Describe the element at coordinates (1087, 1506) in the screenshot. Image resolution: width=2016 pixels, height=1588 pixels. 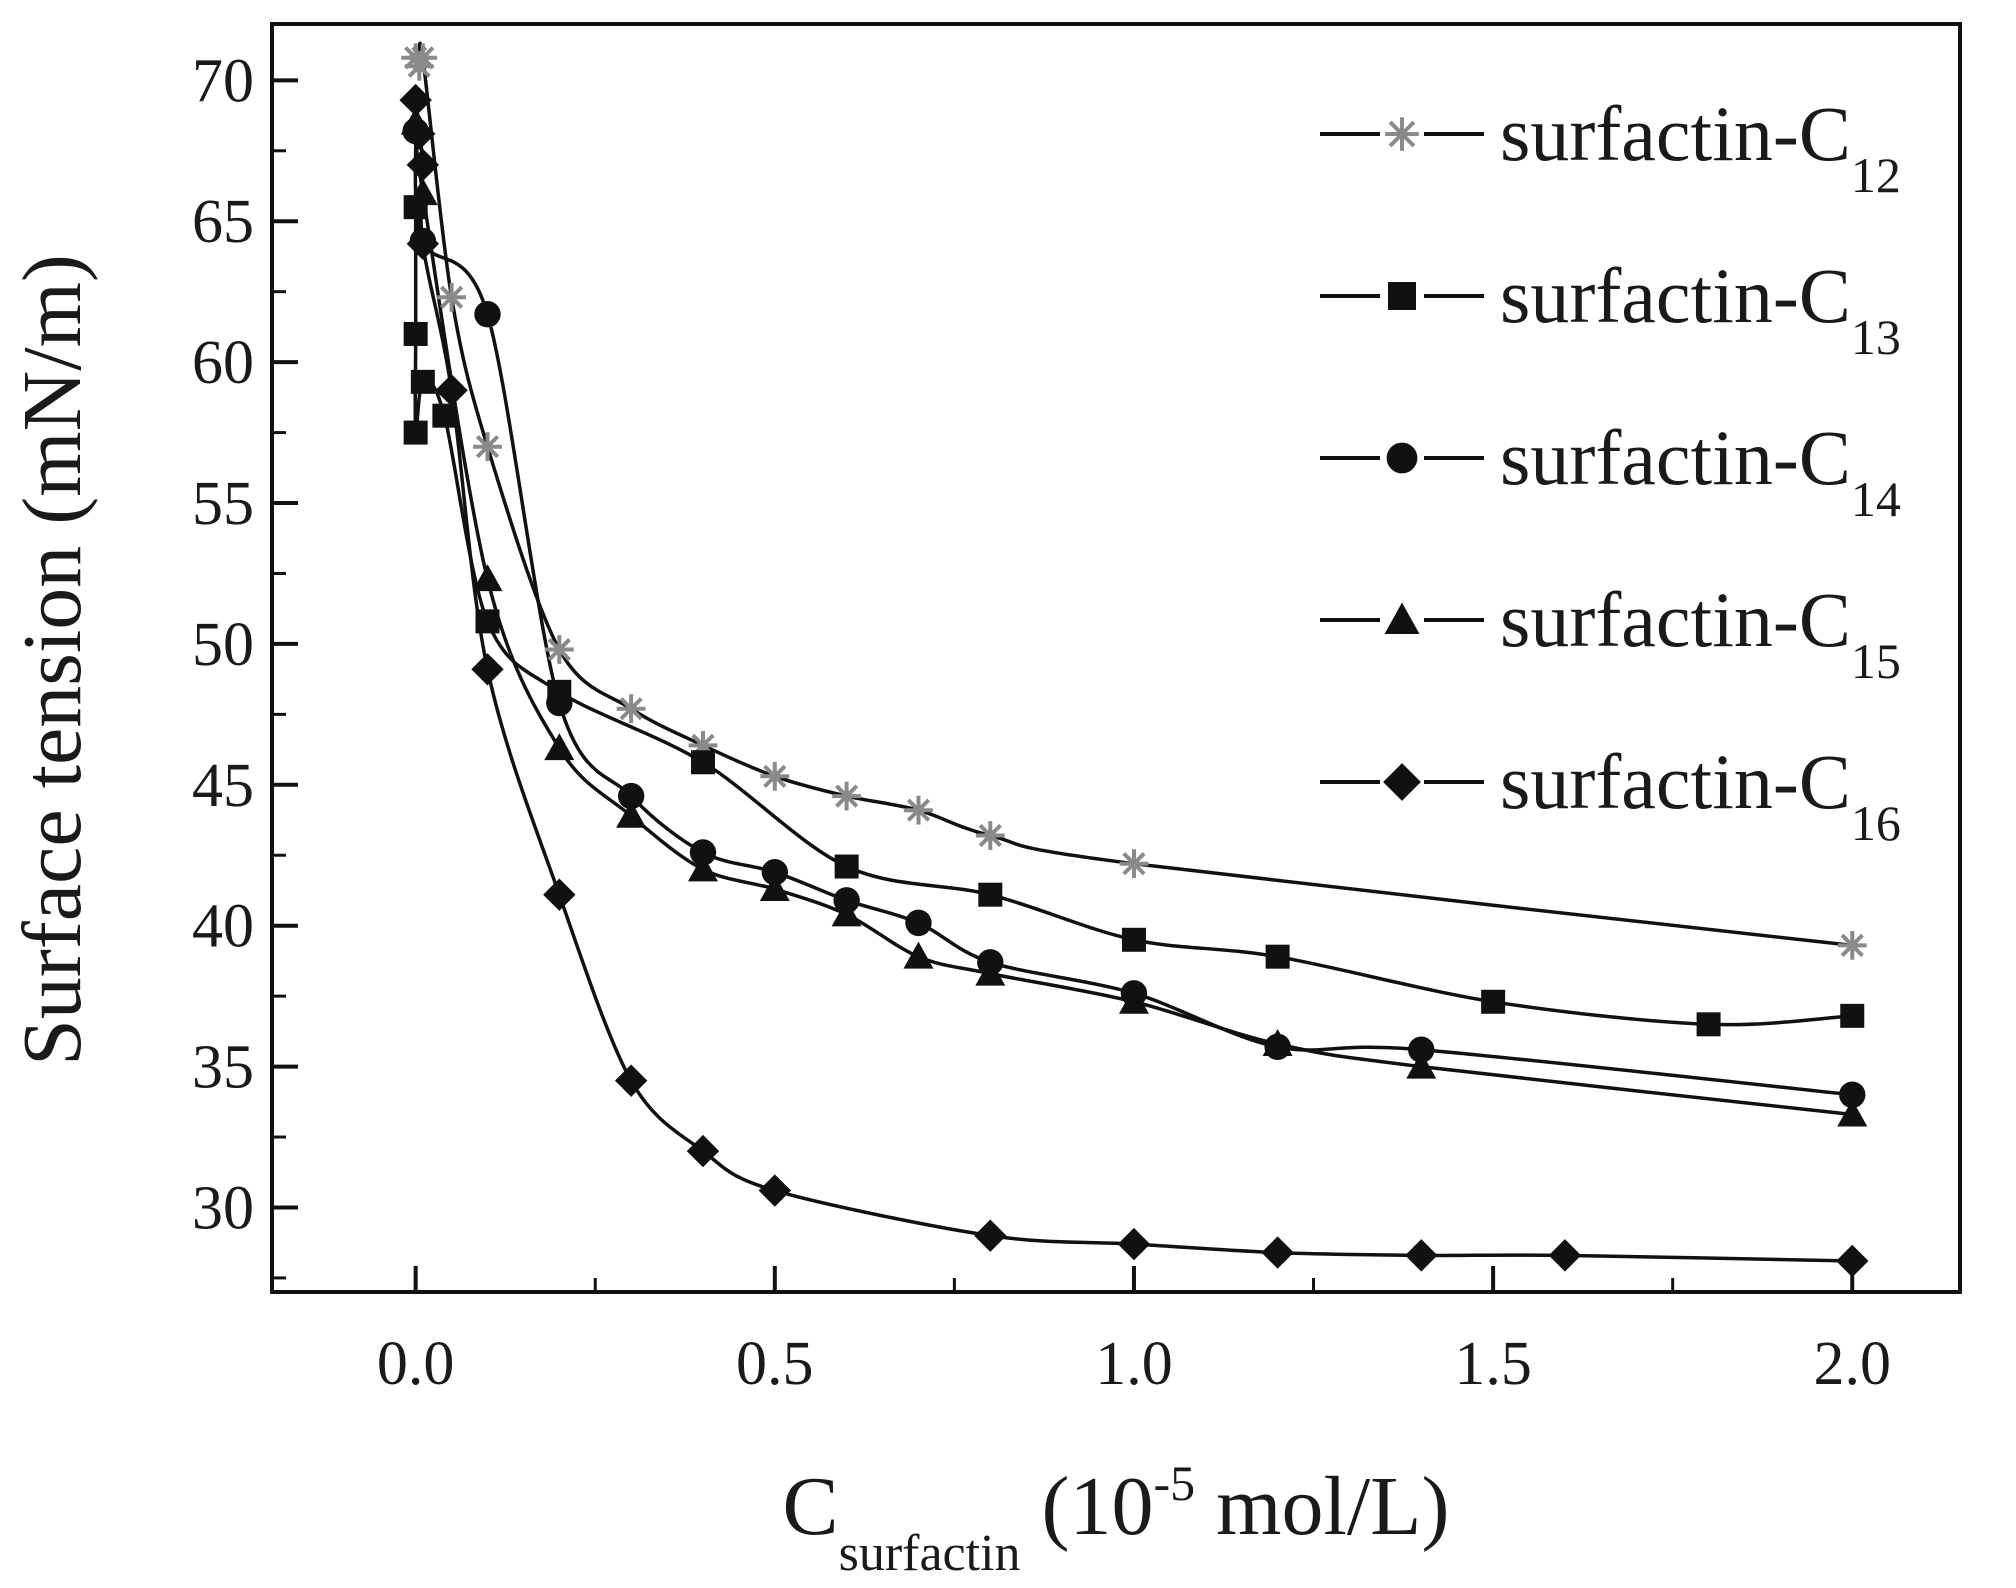
I see `x-title-rest: (10` at that location.